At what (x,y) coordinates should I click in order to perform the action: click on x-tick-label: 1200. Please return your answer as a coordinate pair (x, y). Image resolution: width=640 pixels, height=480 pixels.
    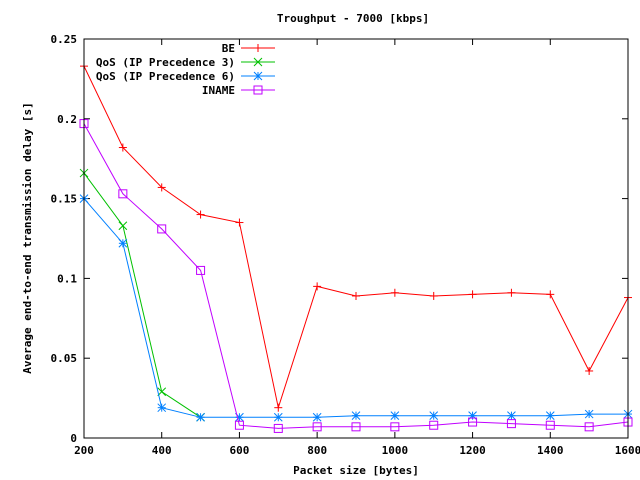
    Looking at the image, I should click on (472, 450).